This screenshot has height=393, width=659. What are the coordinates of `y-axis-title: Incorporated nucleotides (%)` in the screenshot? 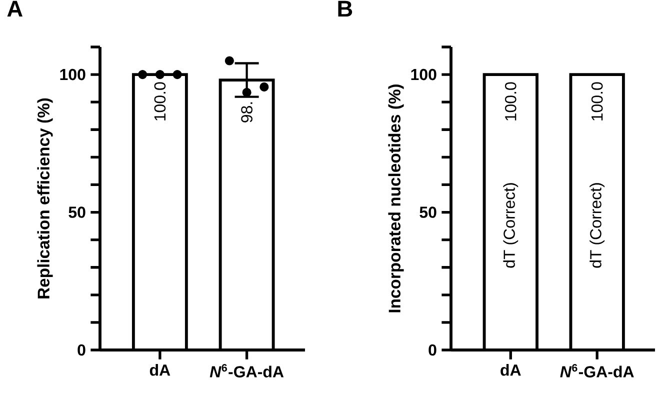 It's located at (396, 198).